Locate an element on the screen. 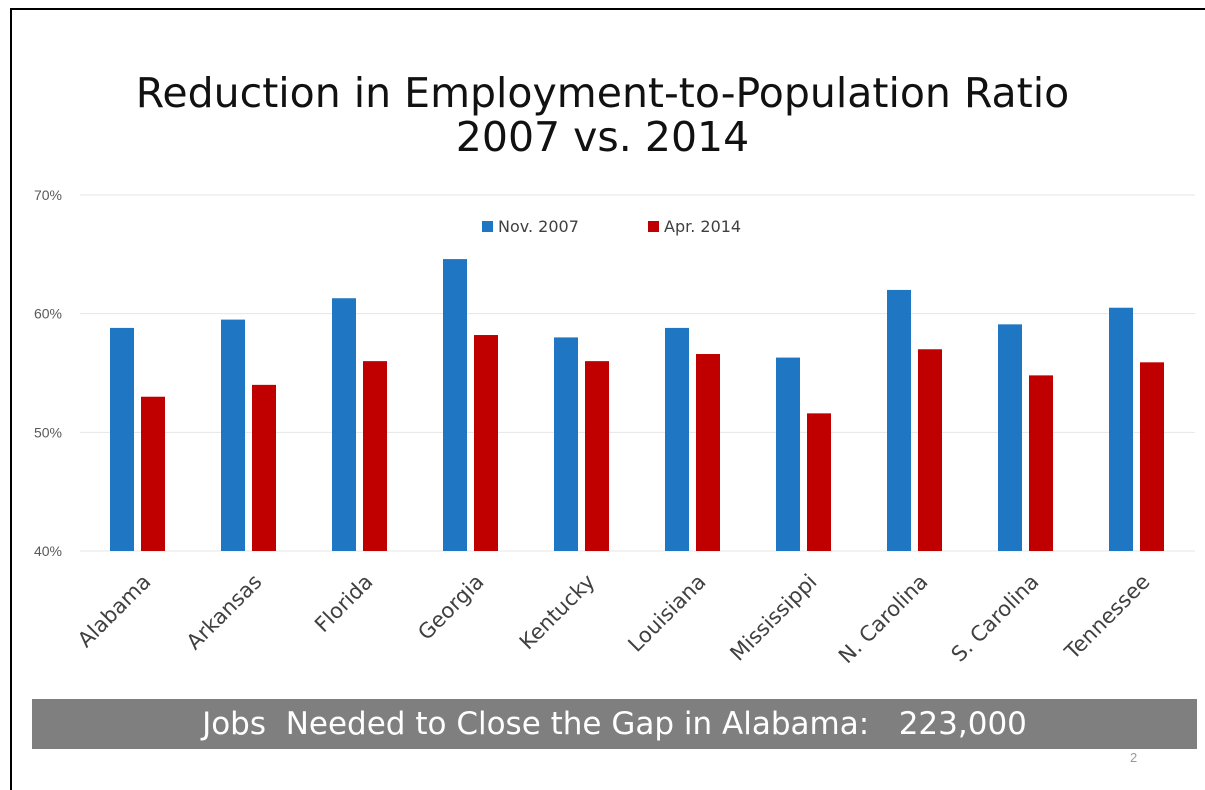  legend-label: Apr. 2014 is located at coordinates (702, 226).